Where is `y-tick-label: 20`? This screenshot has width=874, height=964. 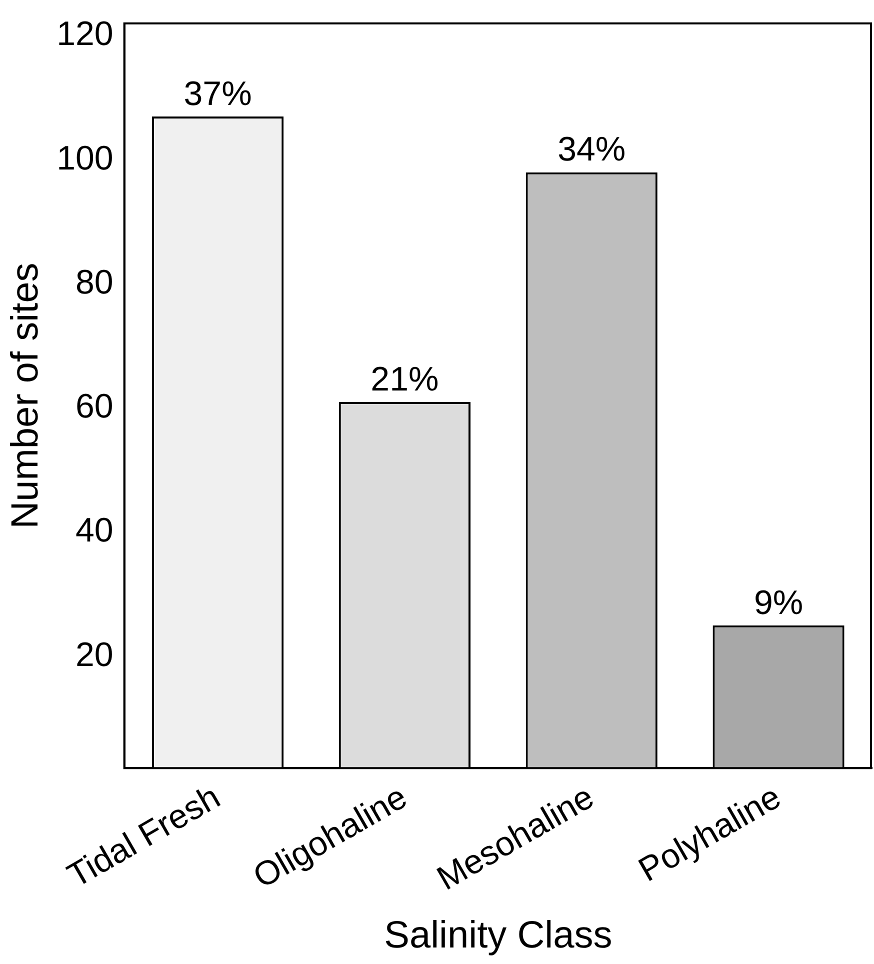
y-tick-label: 20 is located at coordinates (95, 655).